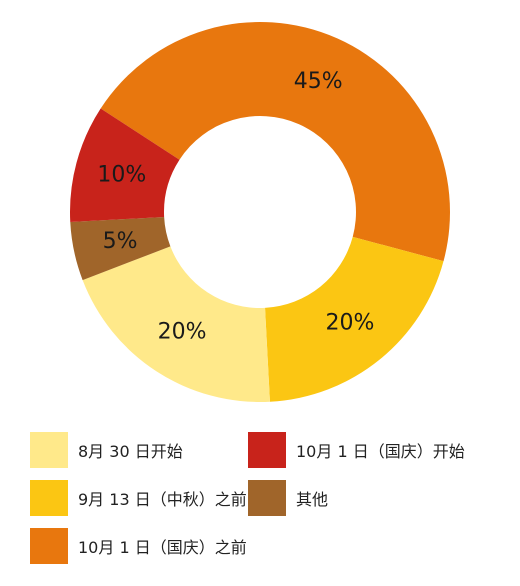 The width and height of the screenshot is (520, 586). What do you see at coordinates (121, 174) in the screenshot?
I see `slice-value-label: 10%` at bounding box center [121, 174].